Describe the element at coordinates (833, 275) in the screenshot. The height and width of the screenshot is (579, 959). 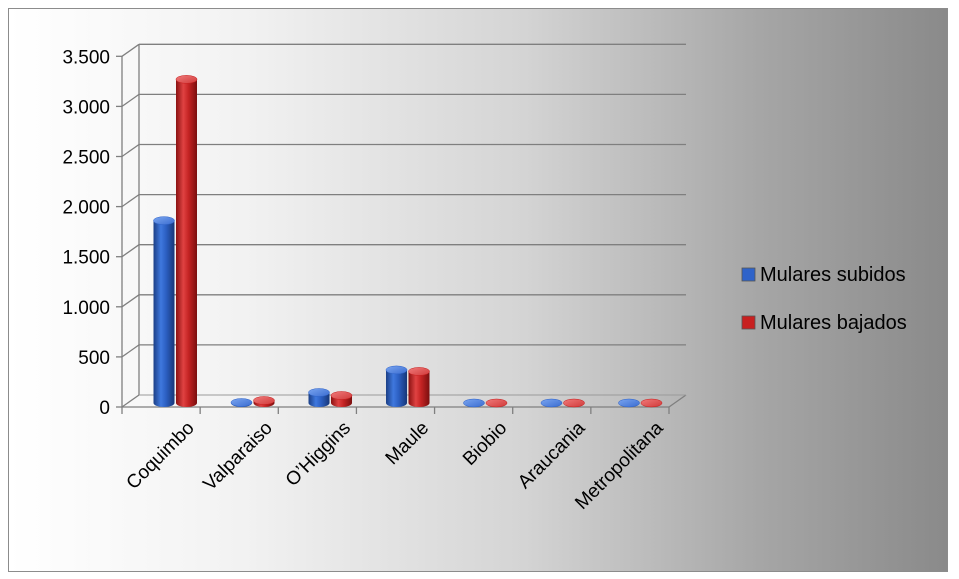
I see `legend-label: Mulares subidos` at that location.